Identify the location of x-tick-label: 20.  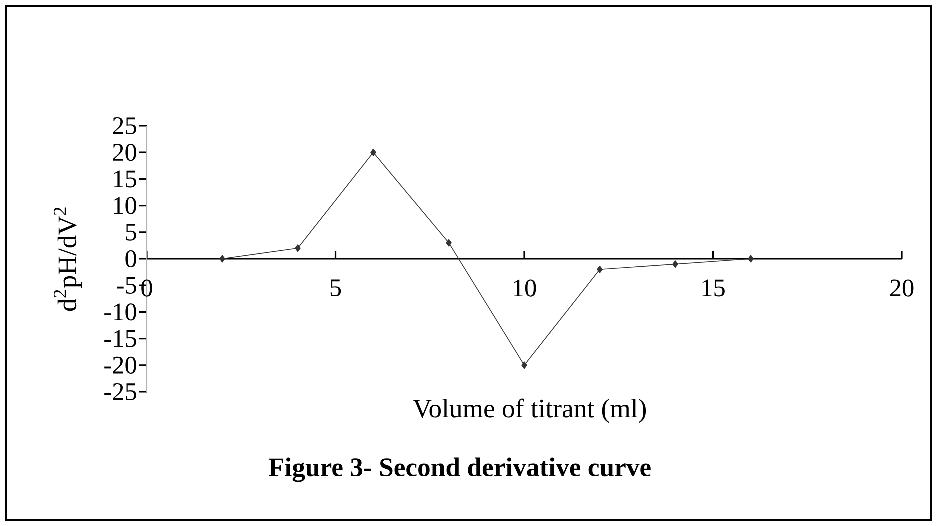
(902, 288).